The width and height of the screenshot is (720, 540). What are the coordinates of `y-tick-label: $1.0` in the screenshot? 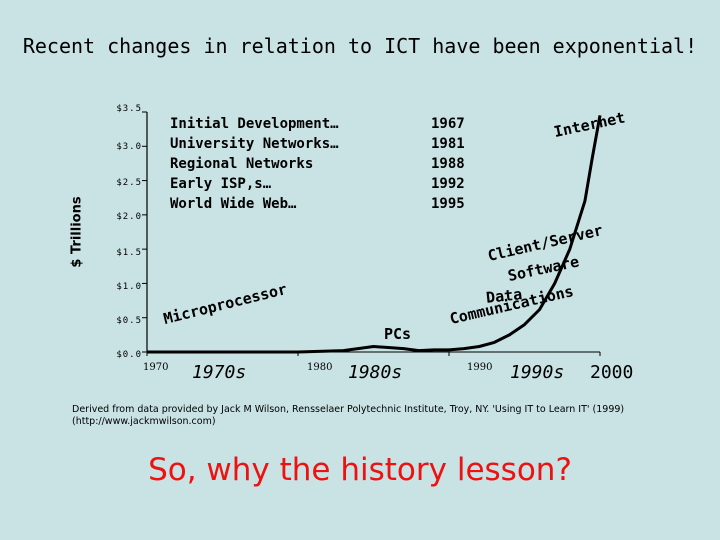 It's located at (129, 287).